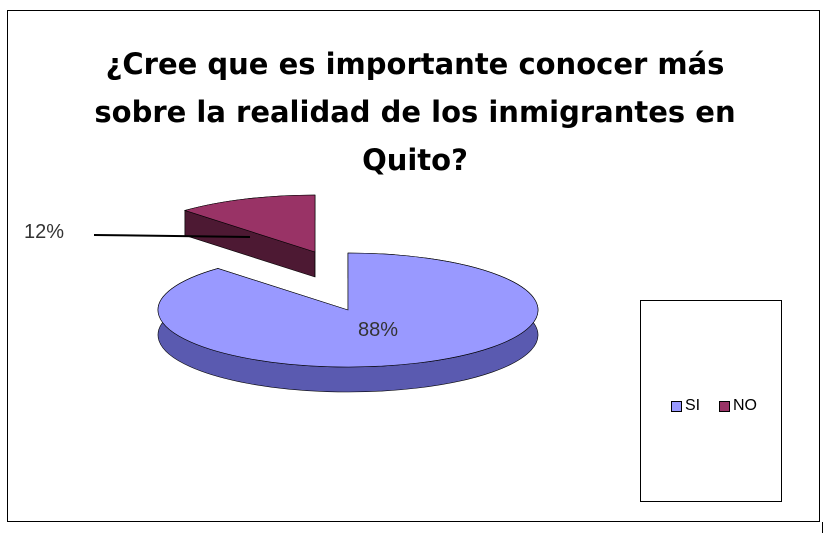 This screenshot has height=533, width=830. I want to click on data-label-si: 88%, so click(378, 330).